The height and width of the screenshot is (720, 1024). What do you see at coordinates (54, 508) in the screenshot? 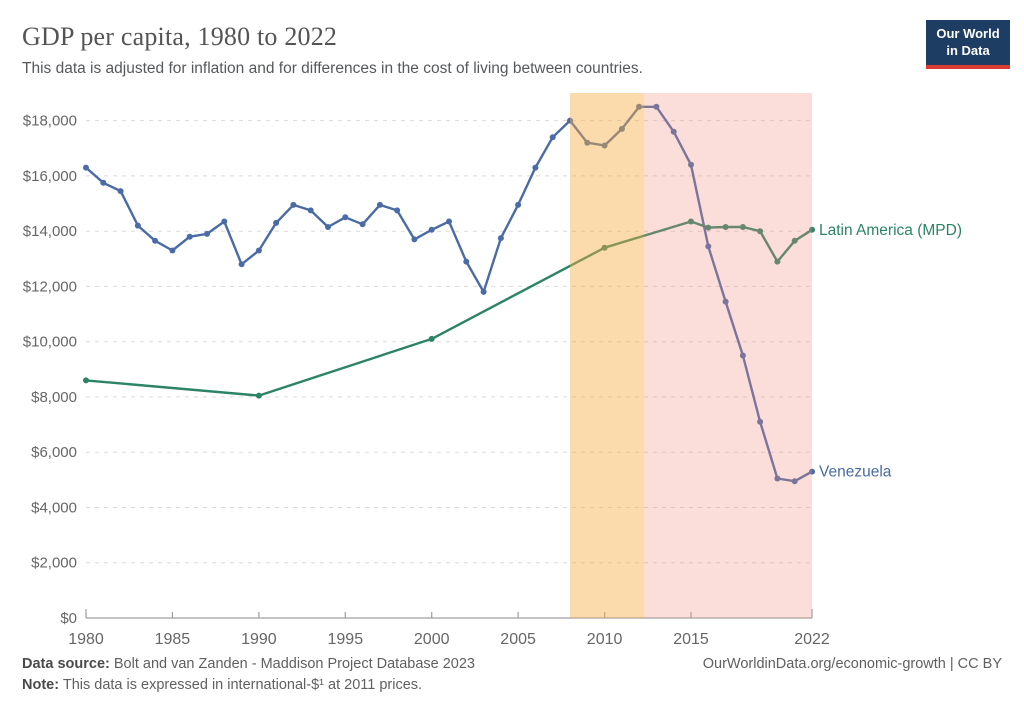
I see `y-axis-tick-label: $4,000` at bounding box center [54, 508].